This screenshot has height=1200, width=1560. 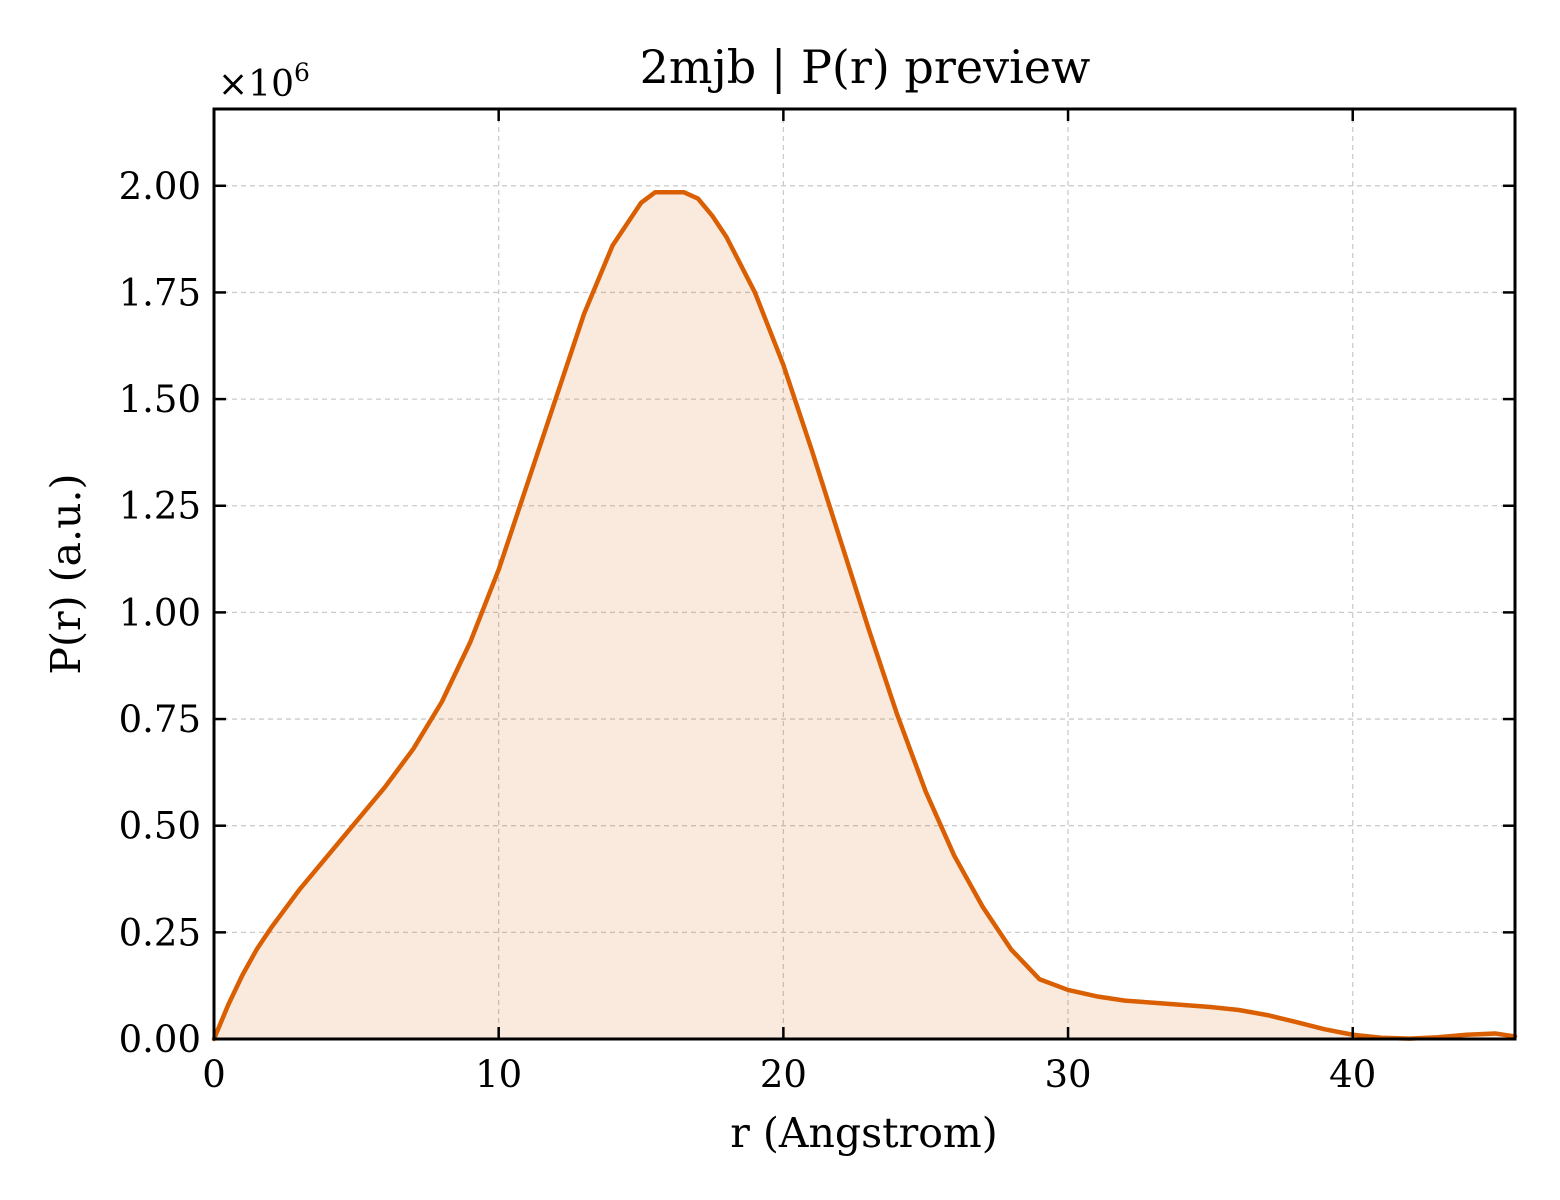 I want to click on x-tick-label: 20, so click(x=783, y=1074).